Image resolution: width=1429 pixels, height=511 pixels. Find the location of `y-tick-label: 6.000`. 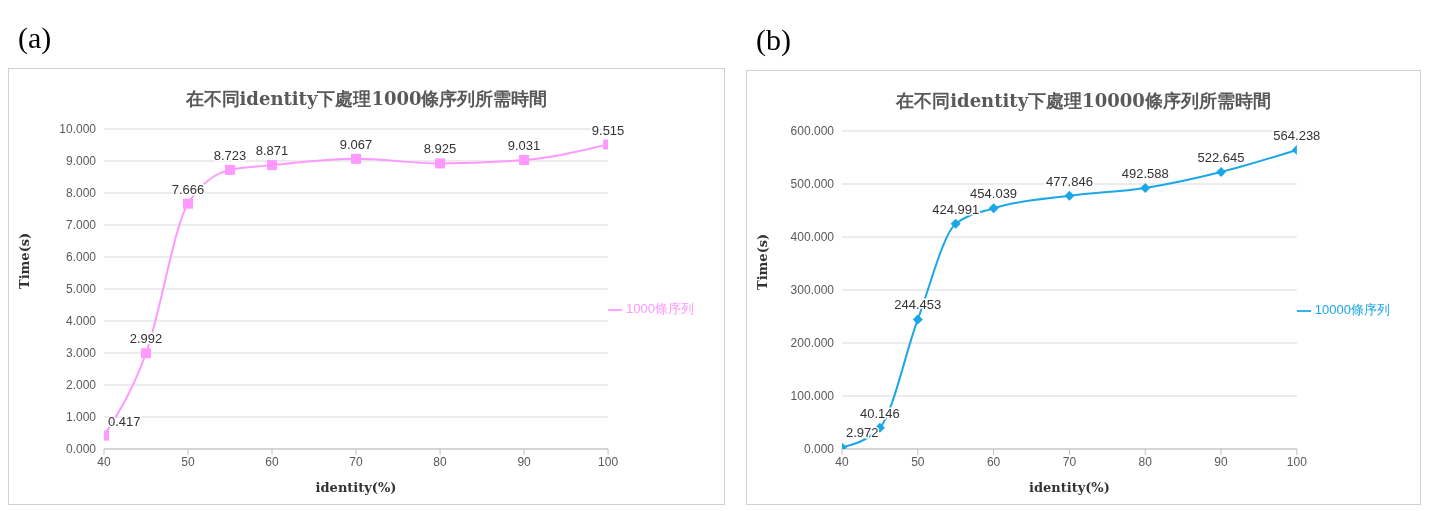

y-tick-label: 6.000 is located at coordinates (81, 257).